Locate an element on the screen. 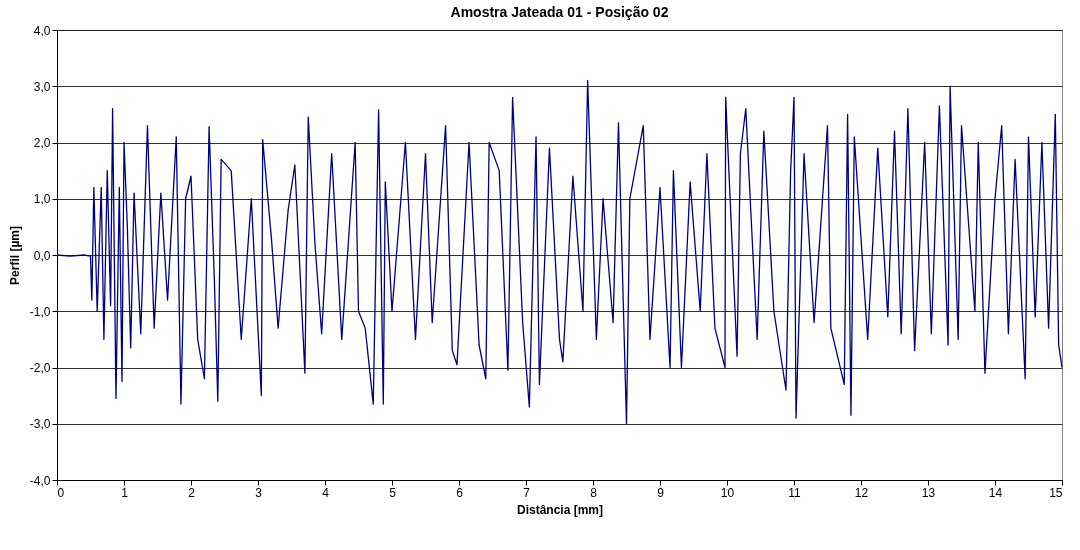  y-tick-label: -4,0 is located at coordinates (40, 480).